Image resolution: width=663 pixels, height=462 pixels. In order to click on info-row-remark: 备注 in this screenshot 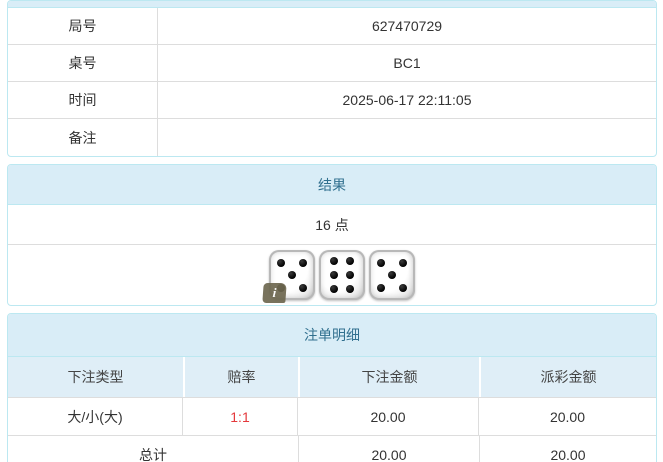, I will do `click(332, 137)`.